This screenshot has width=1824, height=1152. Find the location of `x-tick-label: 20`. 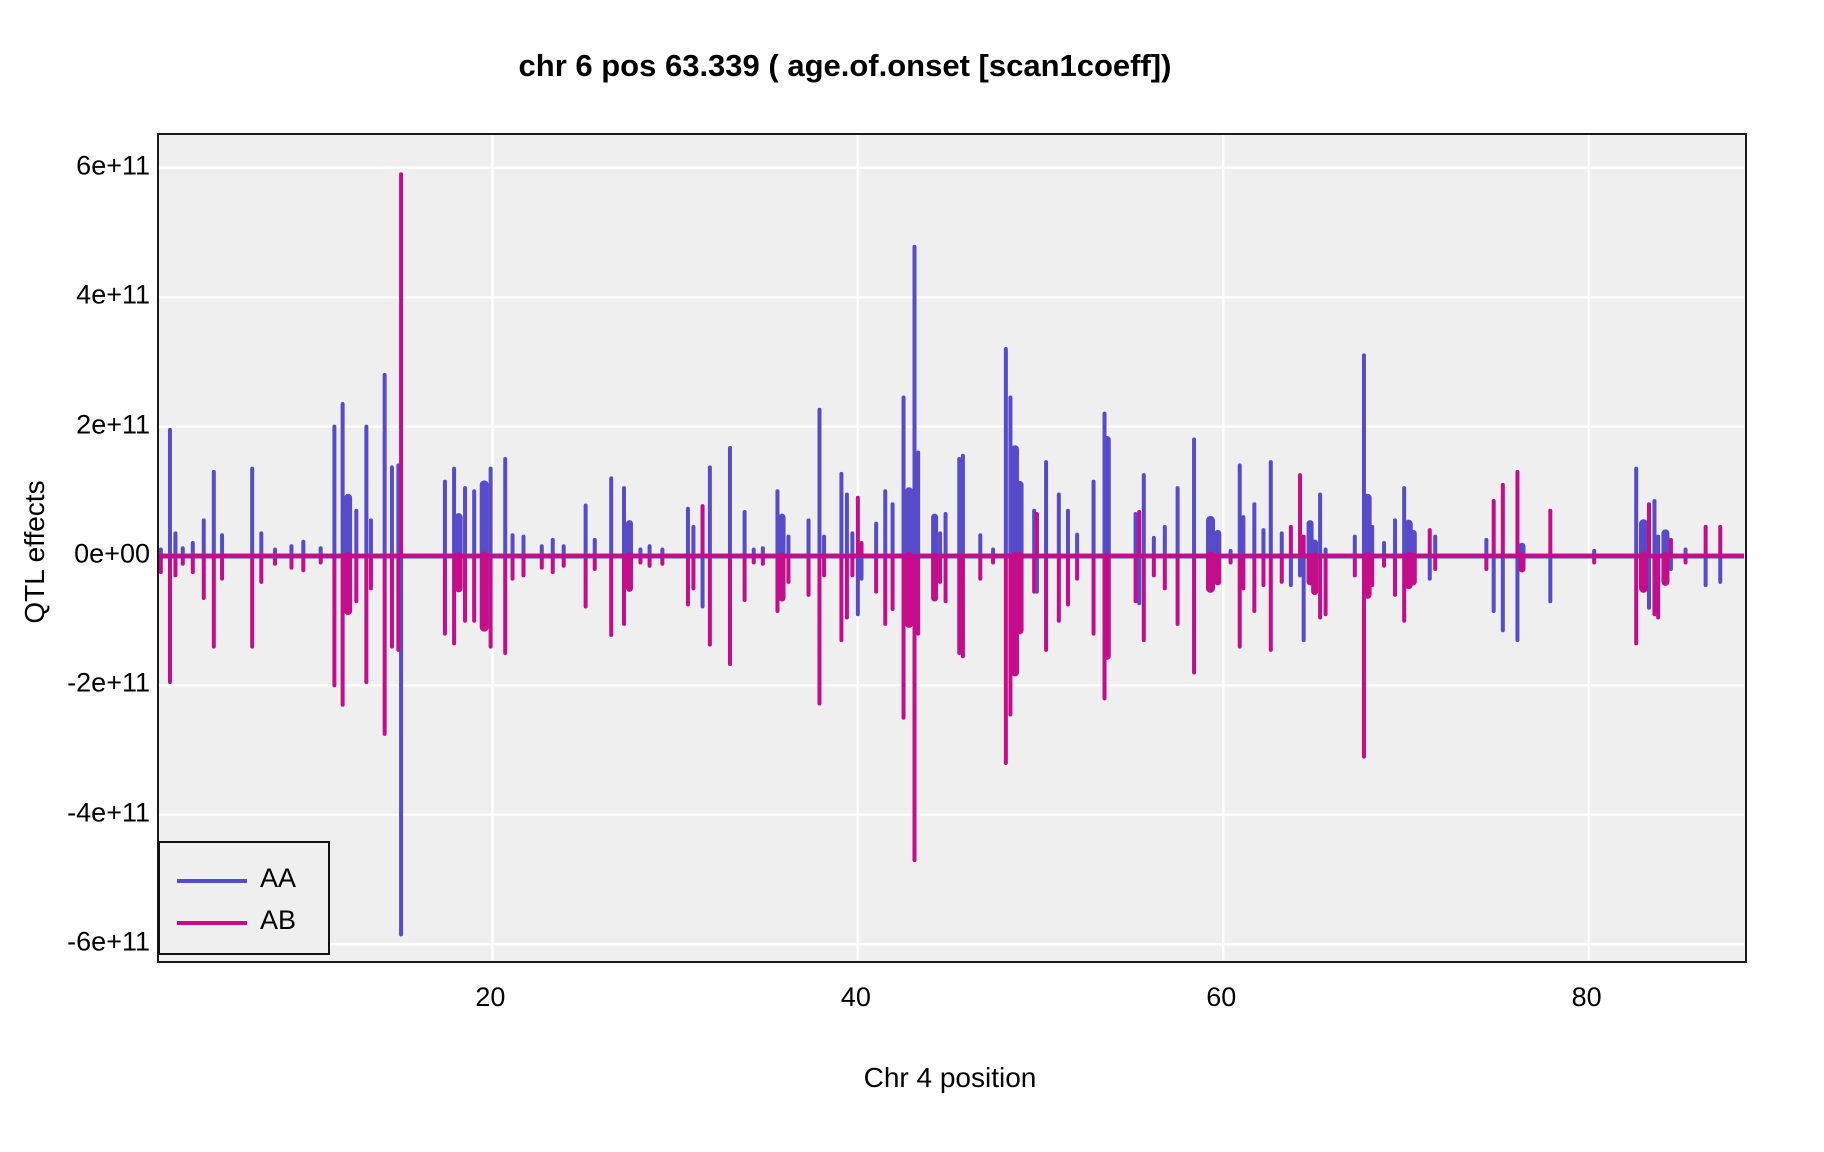

x-tick-label: 20 is located at coordinates (490, 997).